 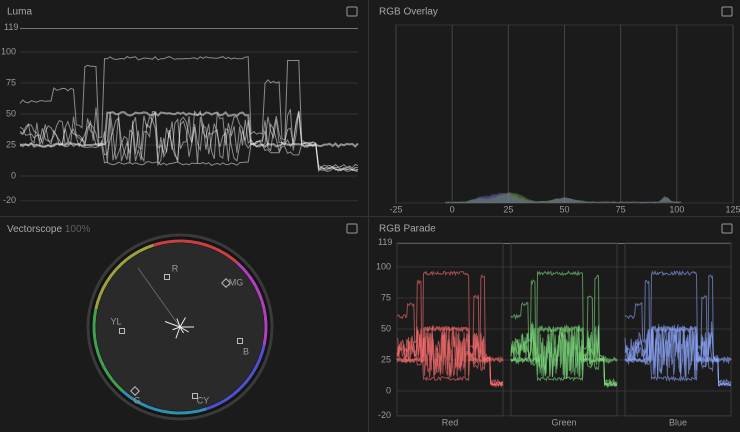 What do you see at coordinates (676, 209) in the screenshot?
I see `x-tick-label: 100` at bounding box center [676, 209].